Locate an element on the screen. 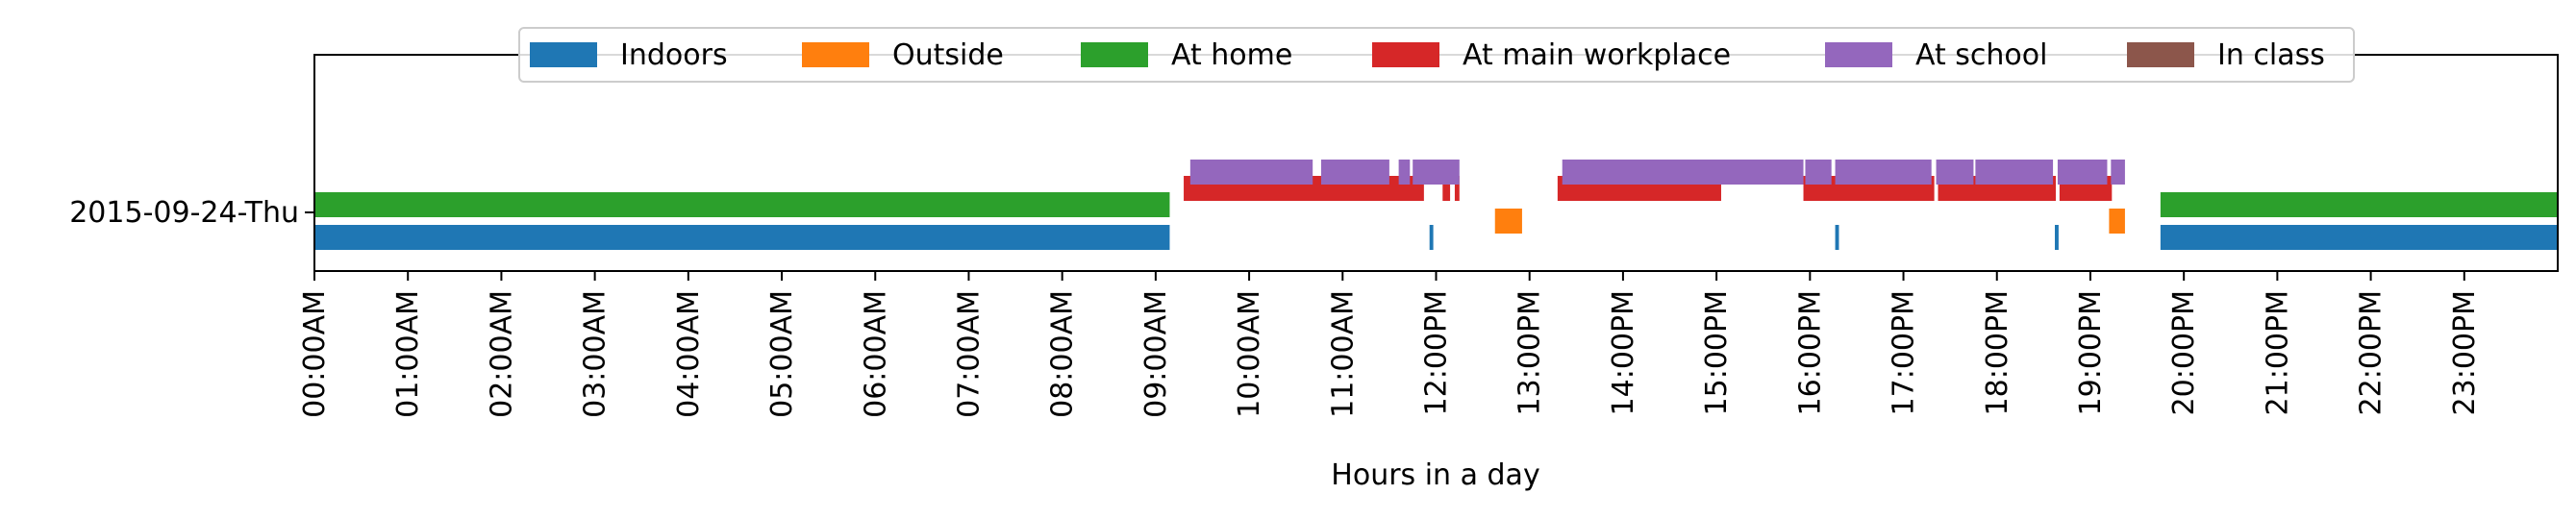  x-tick-label-20: 20:00PM is located at coordinates (2184, 352).